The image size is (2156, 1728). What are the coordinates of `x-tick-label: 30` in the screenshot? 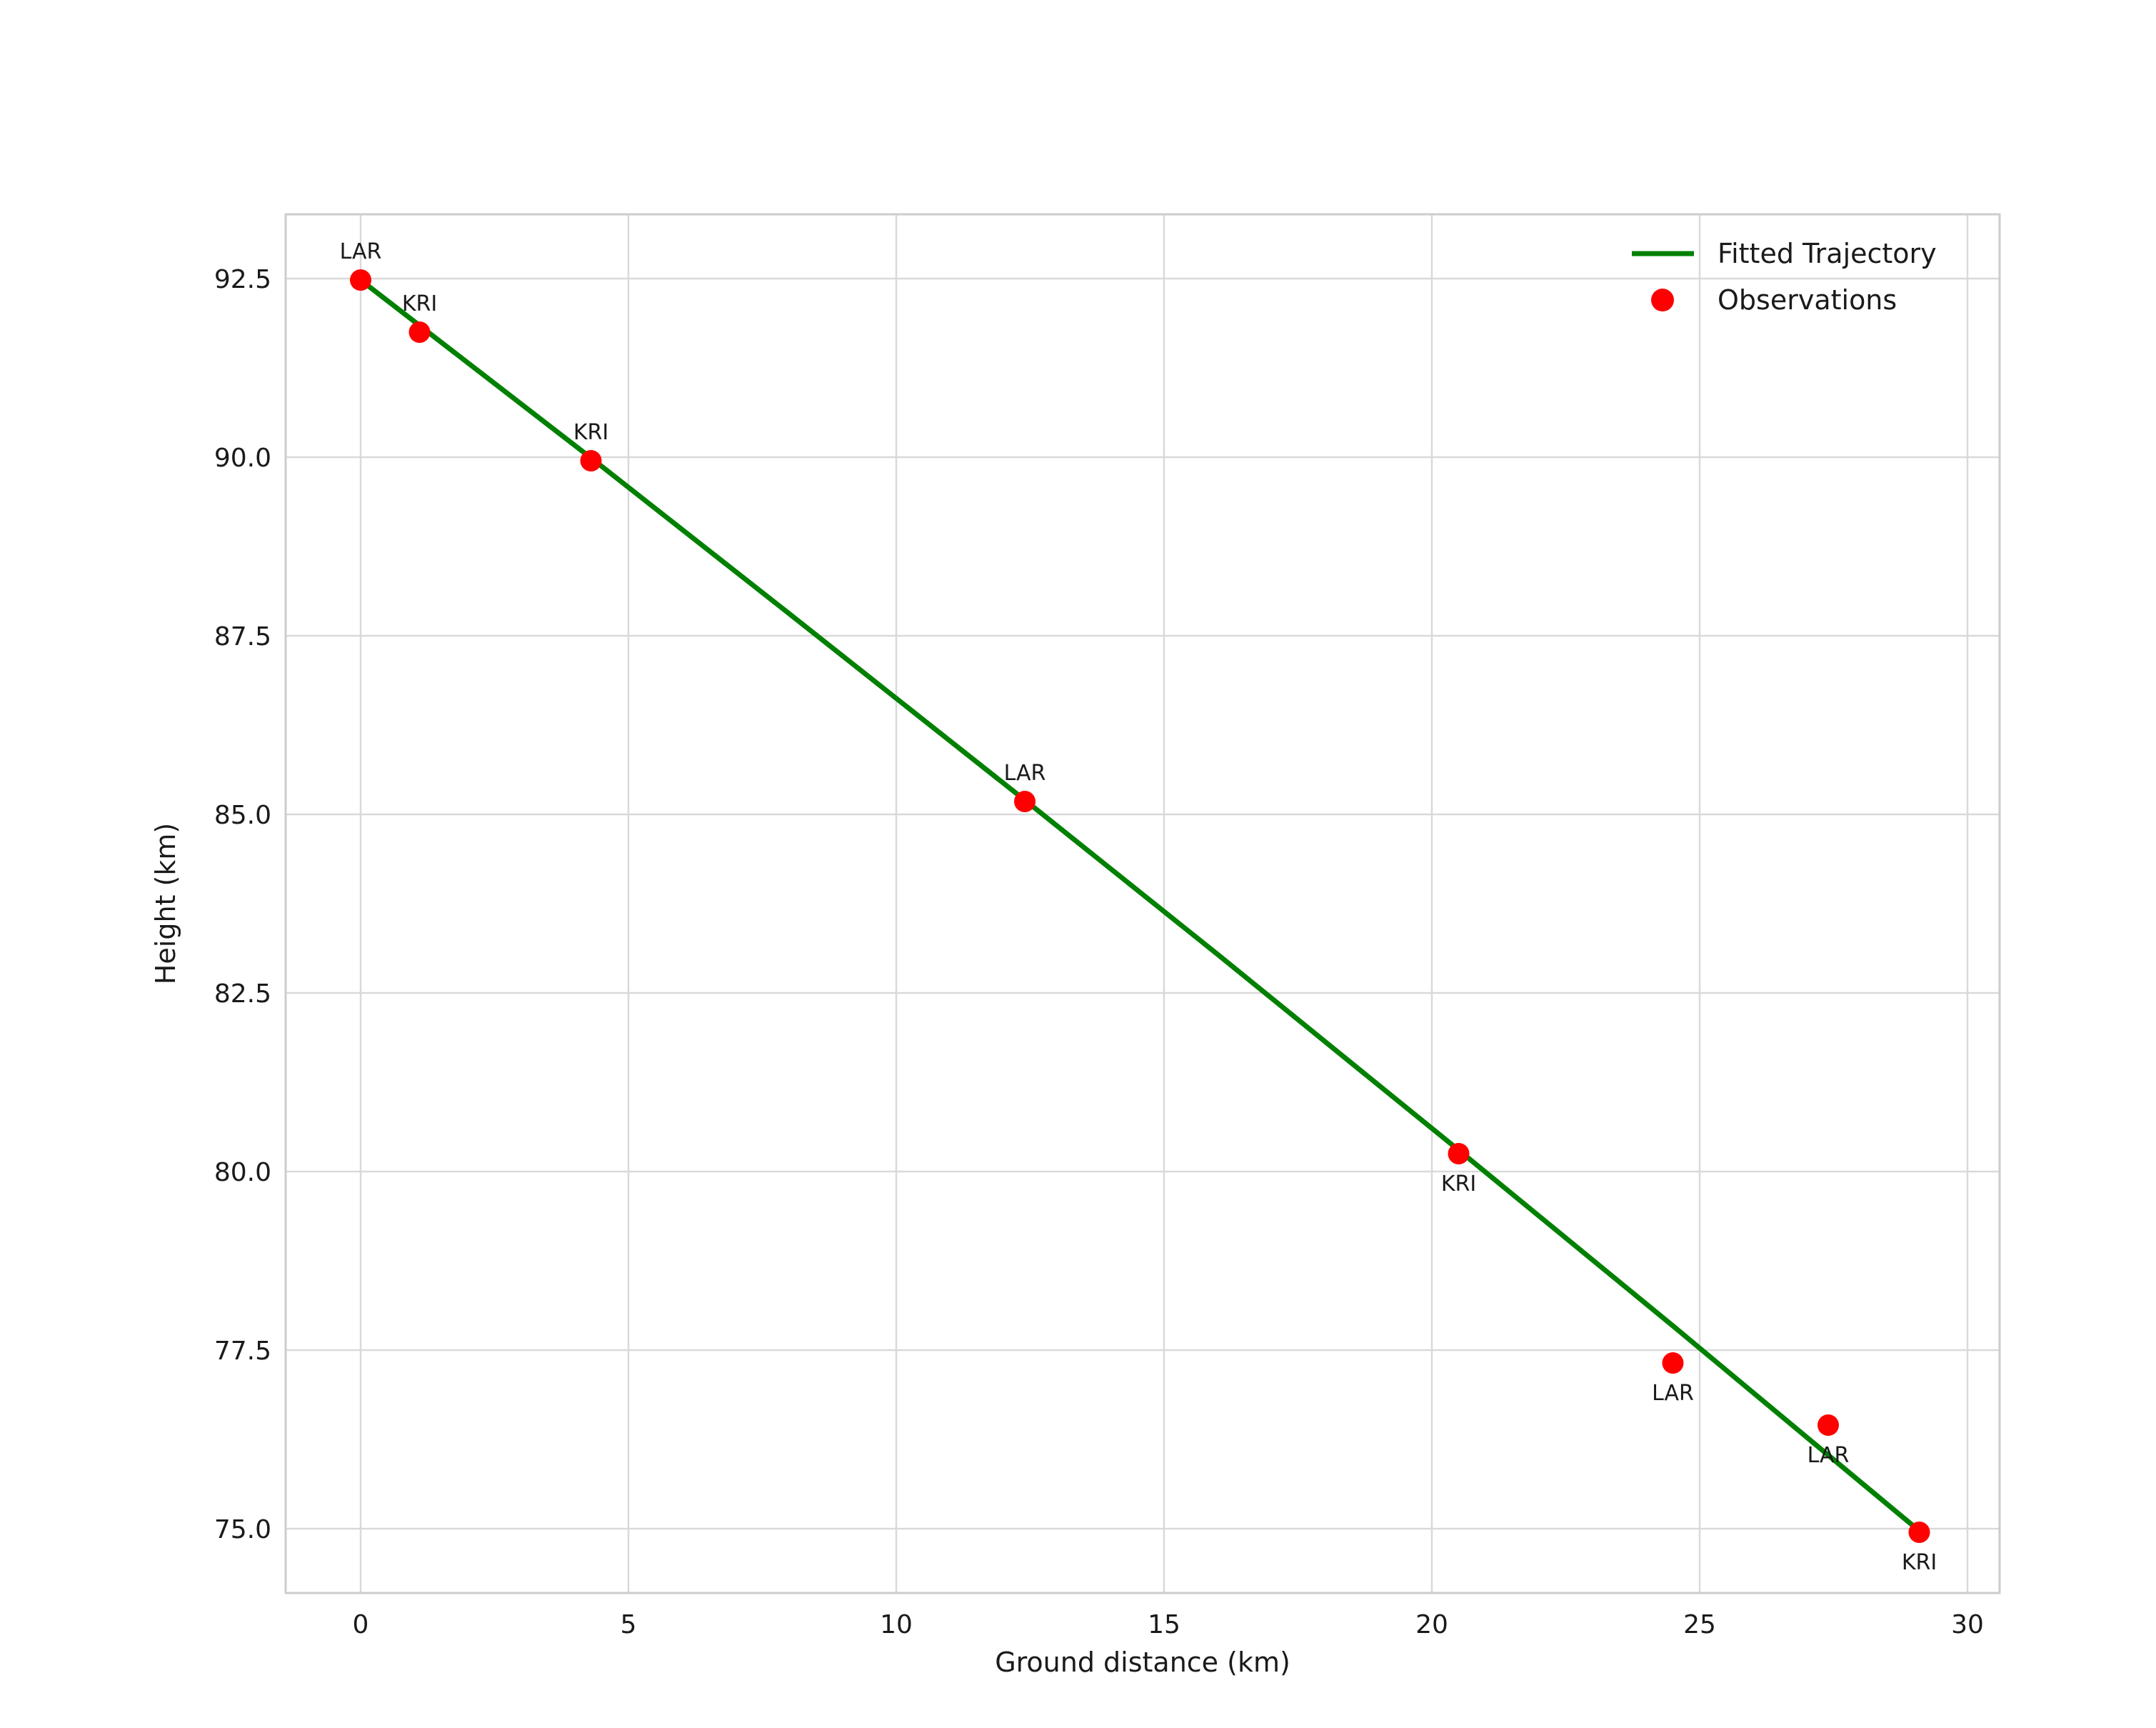 It's located at (1968, 1624).